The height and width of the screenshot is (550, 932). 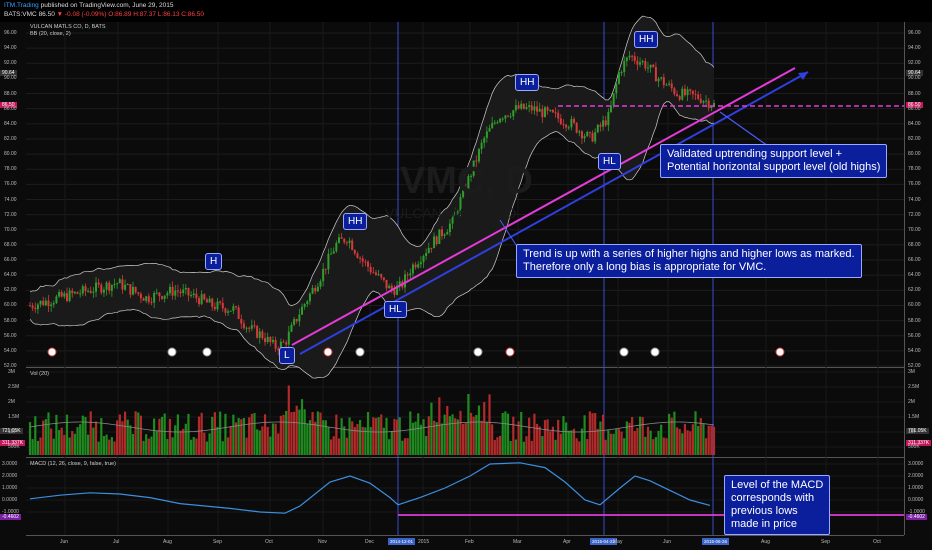 I want to click on price-tick-left: 58.00, so click(x=10, y=320).